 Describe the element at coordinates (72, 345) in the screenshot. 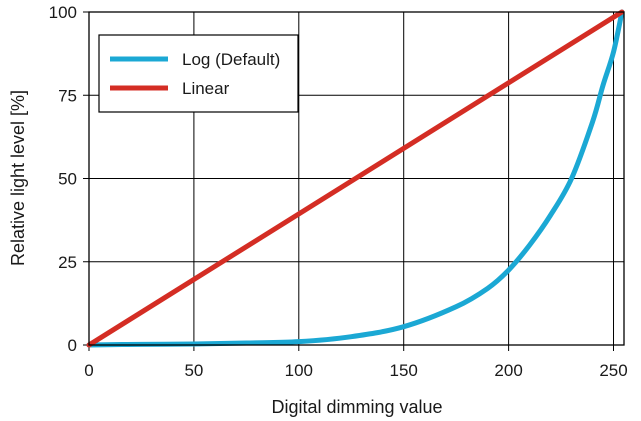

I see `y-tick-label: 0` at that location.